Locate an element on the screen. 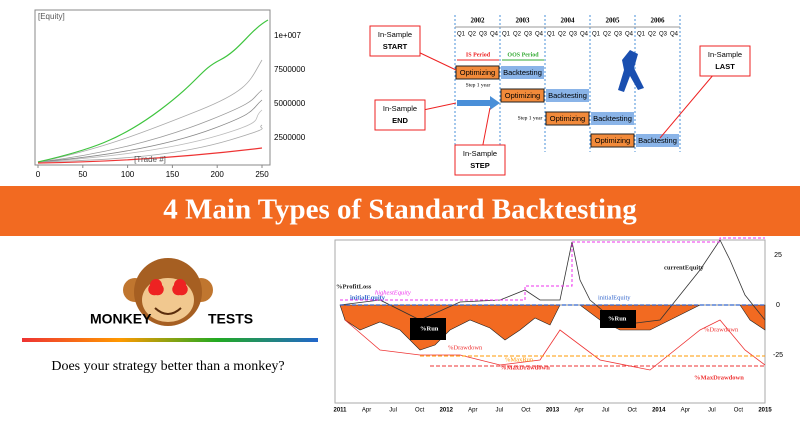 This screenshot has width=800, height=424. y-tick-label: 5000000 is located at coordinates (290, 103).